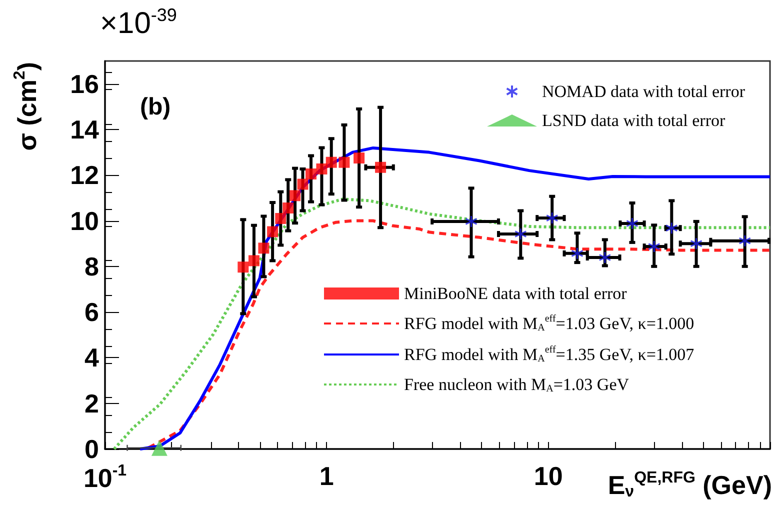  Describe the element at coordinates (27, 106) in the screenshot. I see `y-axis-title: σ (cm2)` at that location.